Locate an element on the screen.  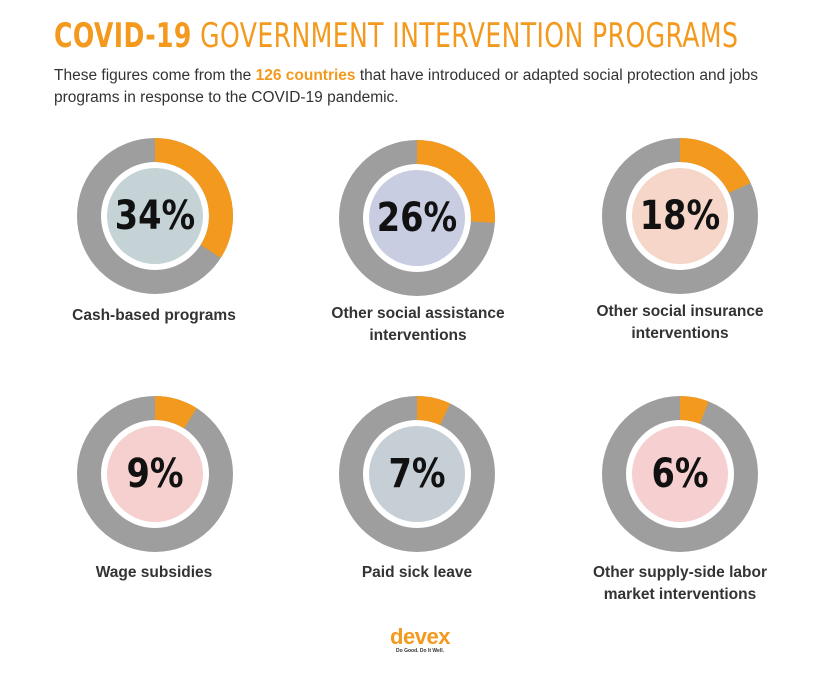
logo-name: devex is located at coordinates (420, 636).